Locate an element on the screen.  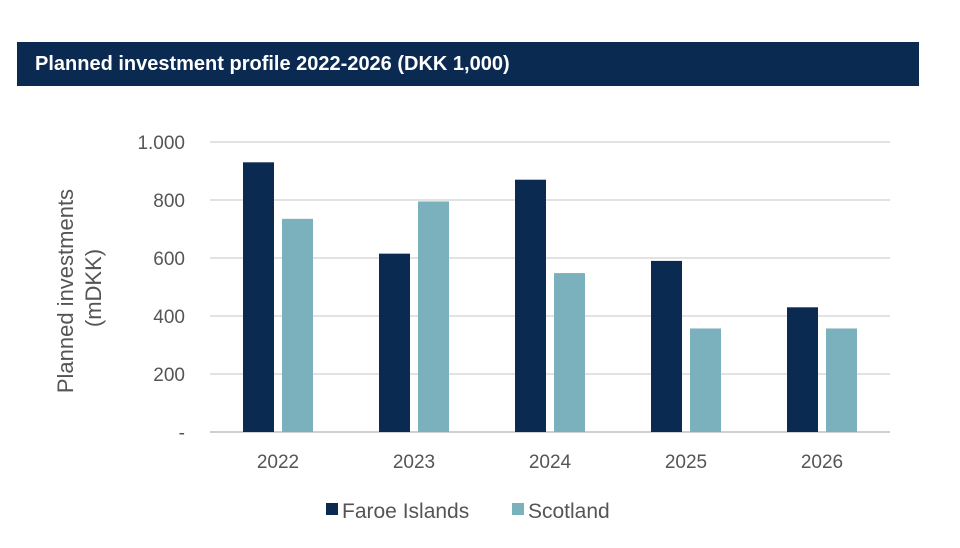
bar-faroe-islands-2022 is located at coordinates (258, 297).